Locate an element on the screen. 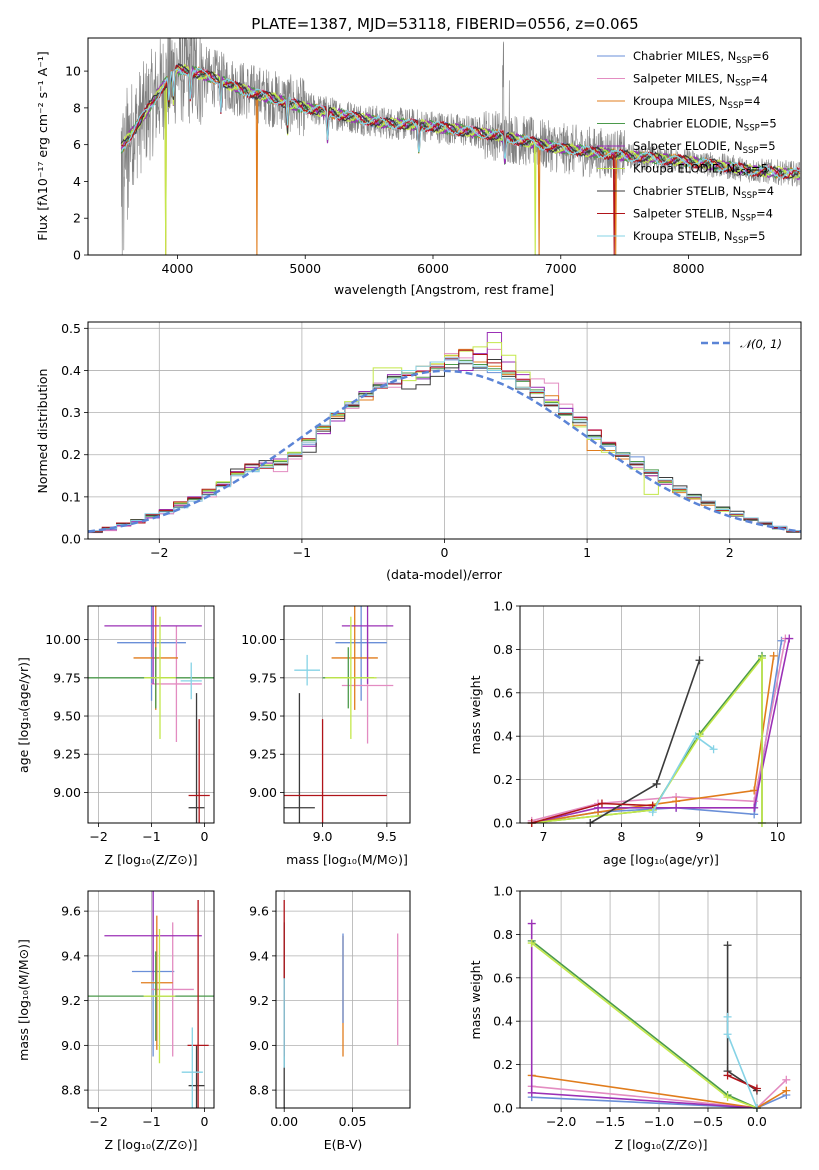 Image resolution: width=819 pixels, height=1170 pixels. y-tick-label: 0.1 is located at coordinates (71, 496).